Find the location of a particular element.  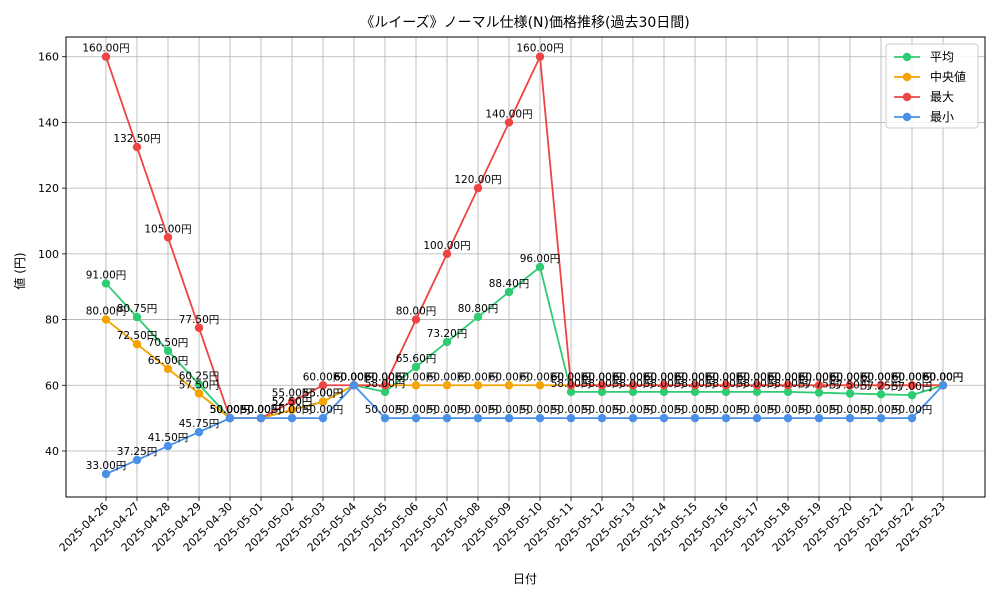

y-tick-label: 100 is located at coordinates (48, 254).